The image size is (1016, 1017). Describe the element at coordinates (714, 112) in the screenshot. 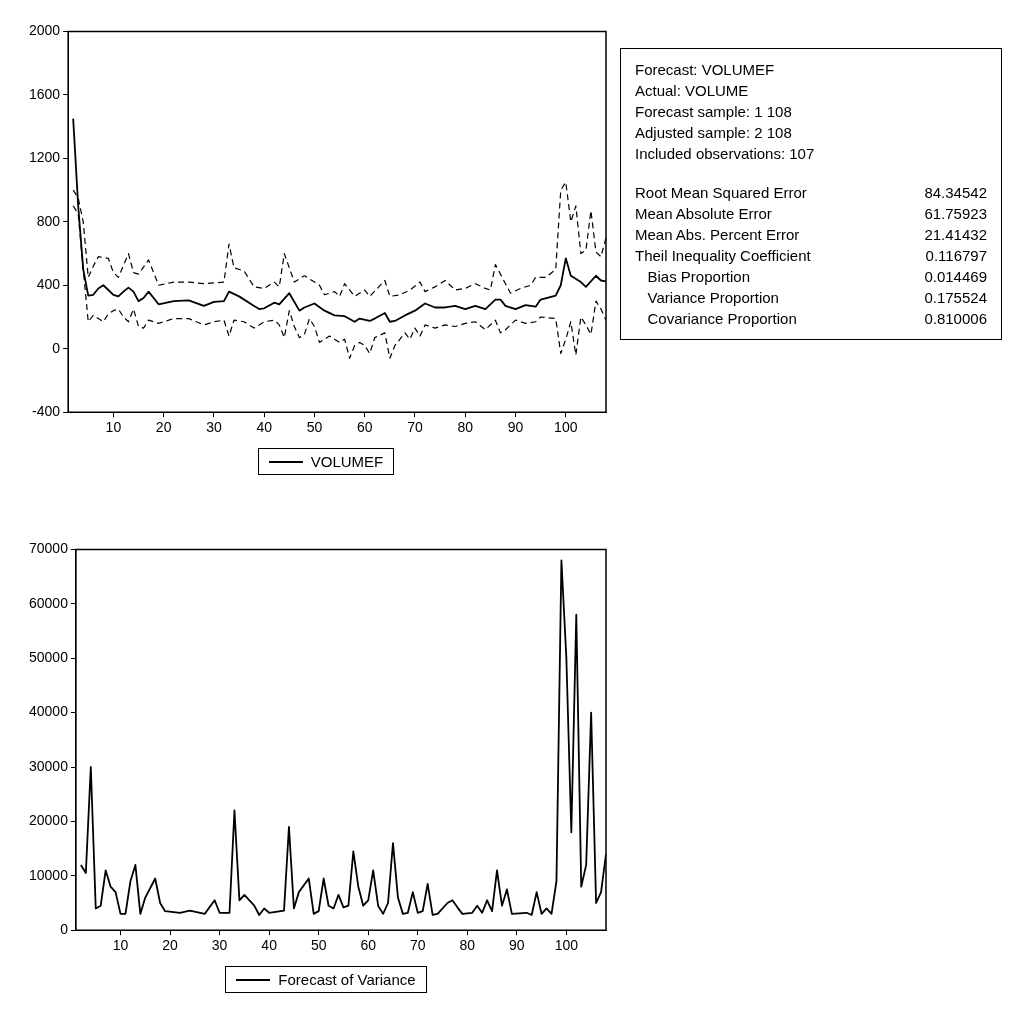

I see `text: Forecast sample: 1 108` at that location.